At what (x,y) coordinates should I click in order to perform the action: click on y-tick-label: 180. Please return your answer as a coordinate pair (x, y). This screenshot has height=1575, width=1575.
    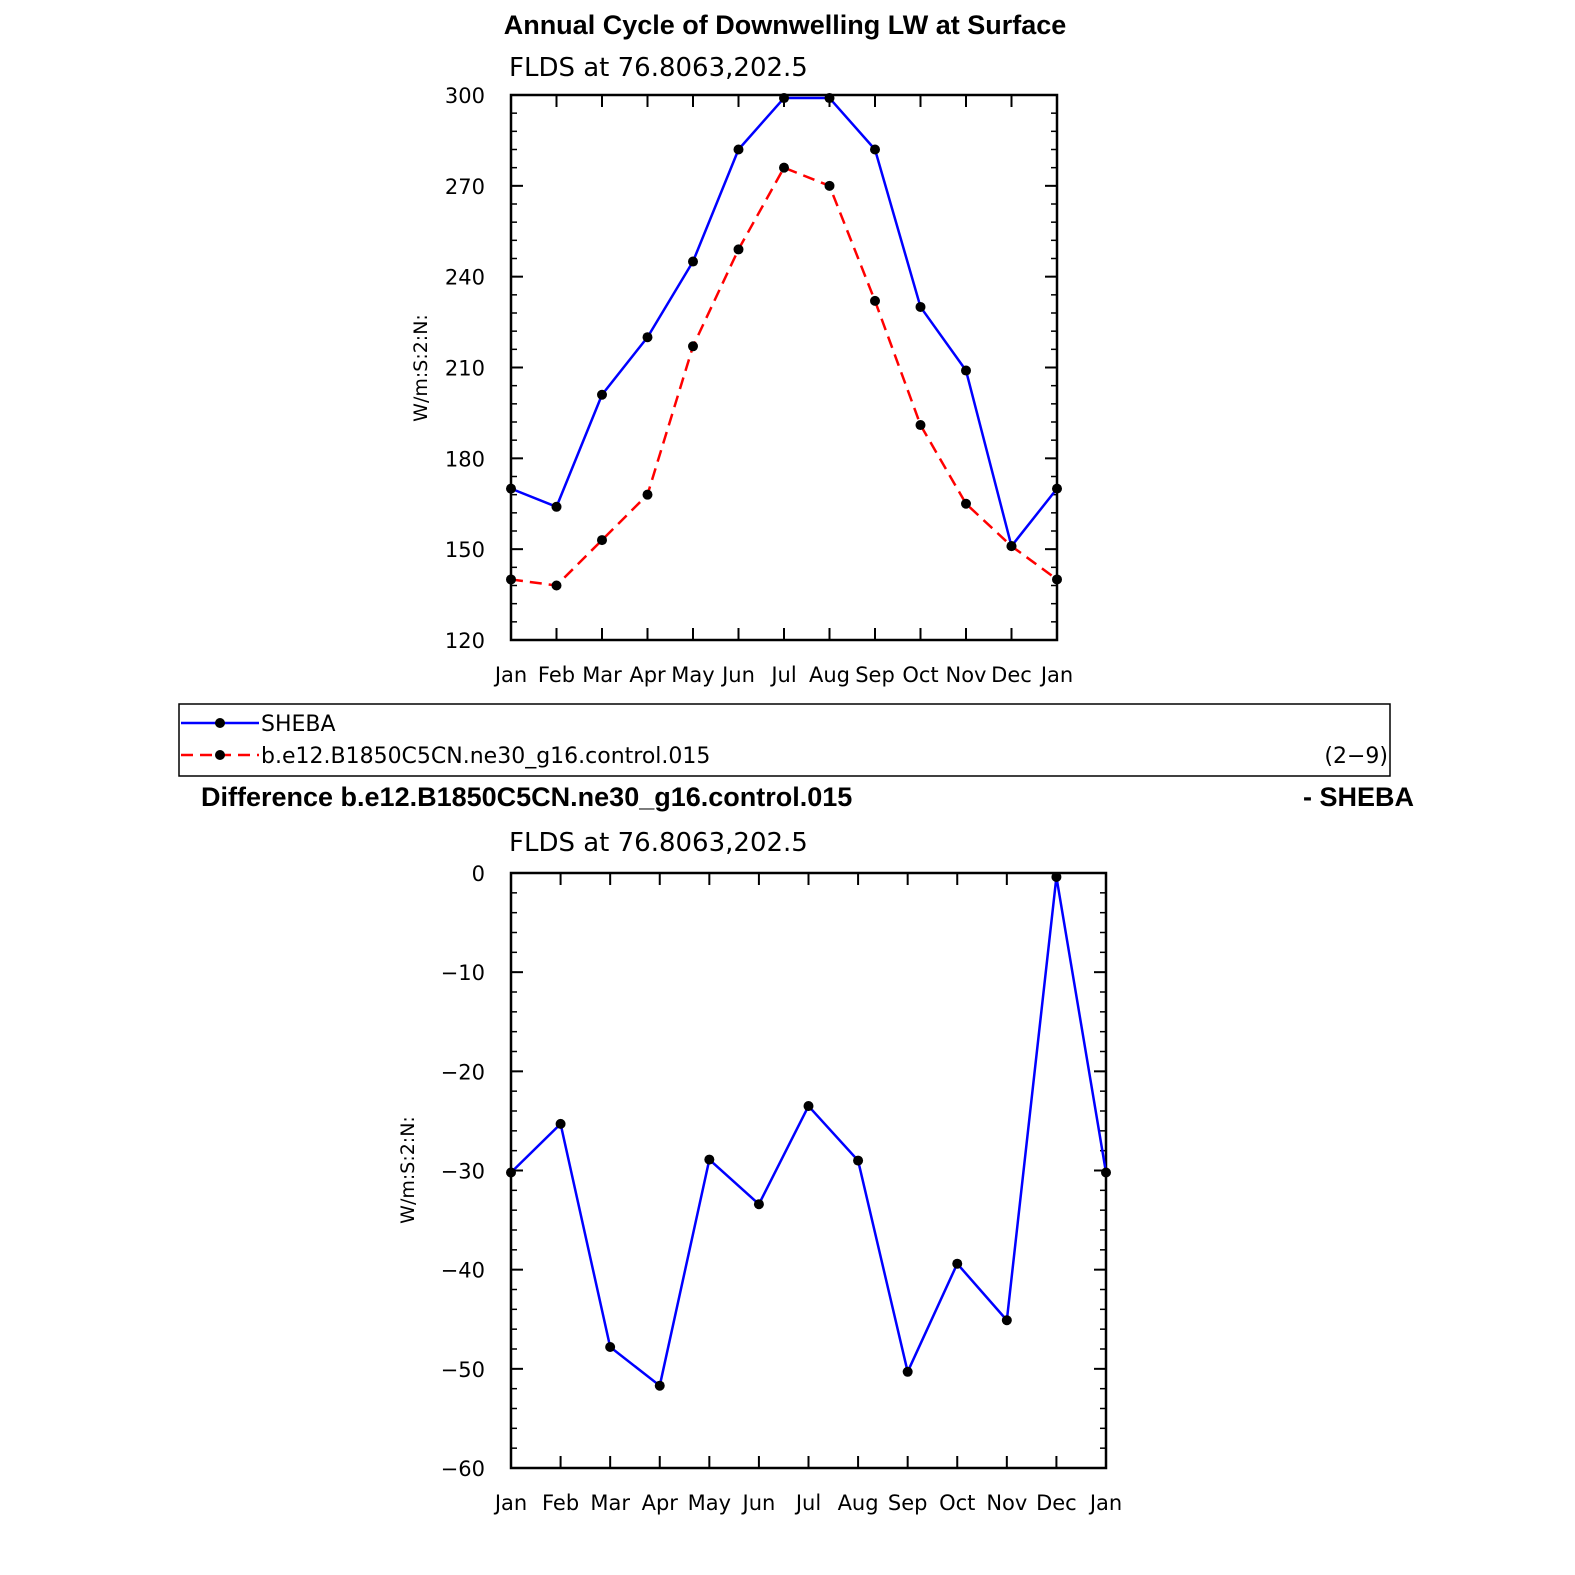
    Looking at the image, I should click on (465, 459).